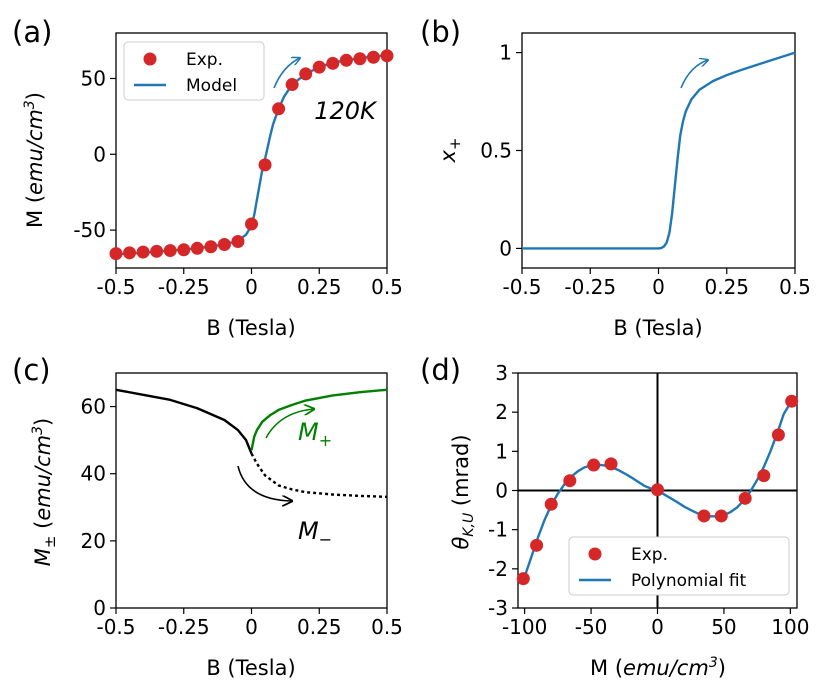 The image size is (831, 700). What do you see at coordinates (286, 73) in the screenshot?
I see `sweep-arrow-a` at bounding box center [286, 73].